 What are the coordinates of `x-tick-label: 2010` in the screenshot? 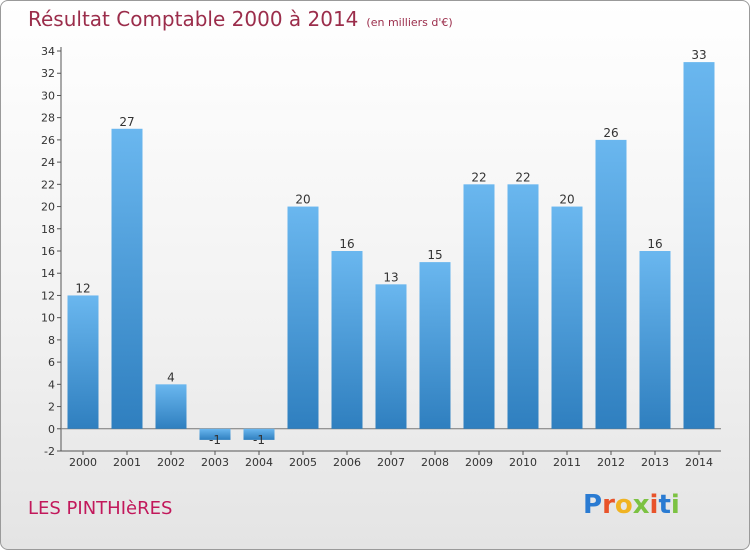 It's located at (523, 462).